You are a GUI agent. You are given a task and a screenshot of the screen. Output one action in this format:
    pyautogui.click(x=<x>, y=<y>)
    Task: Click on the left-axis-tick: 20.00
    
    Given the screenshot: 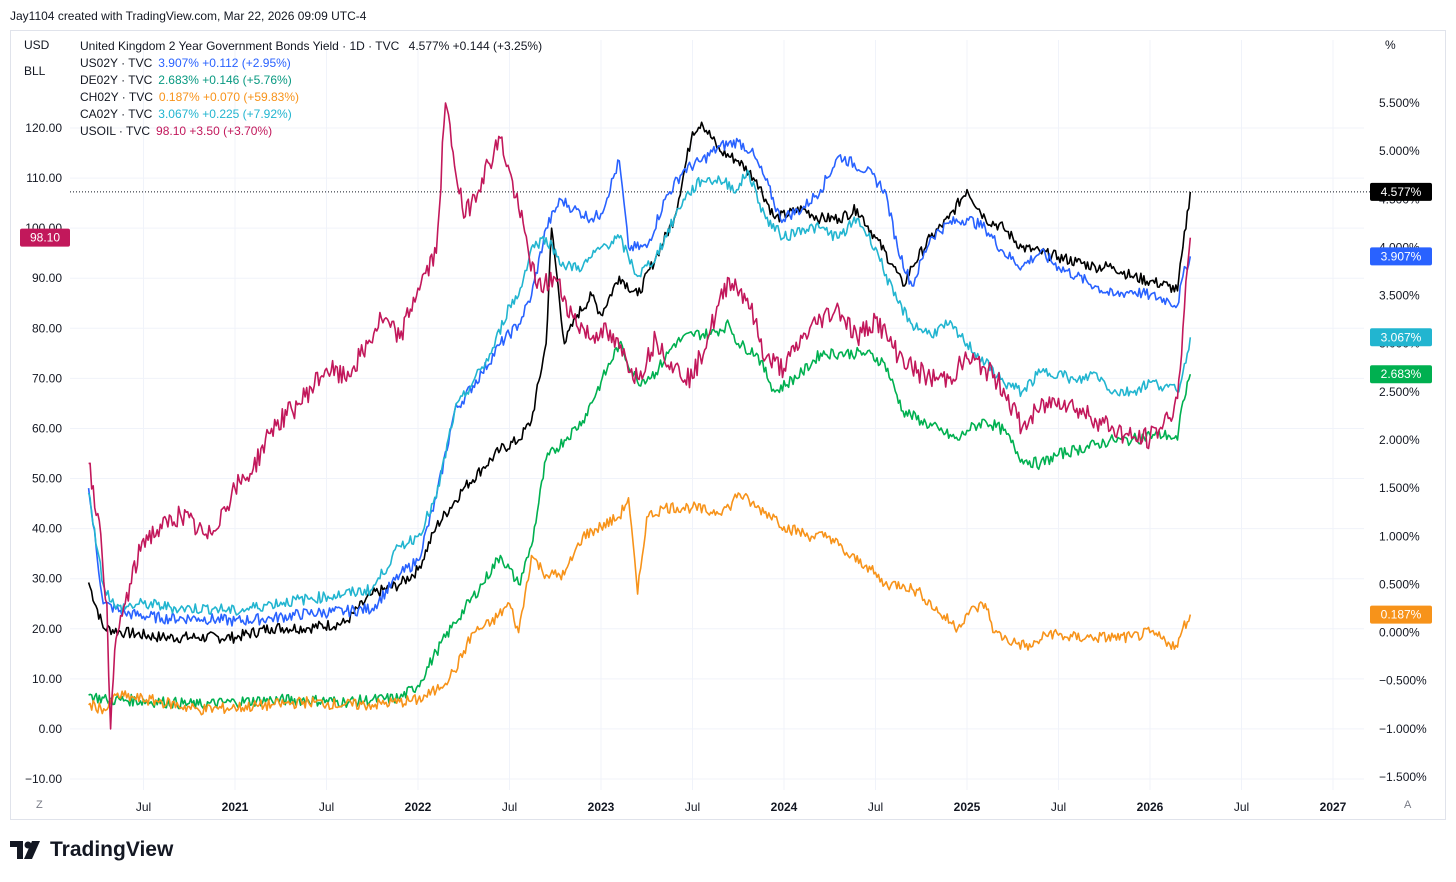 What is the action you would take?
    pyautogui.click(x=47, y=629)
    